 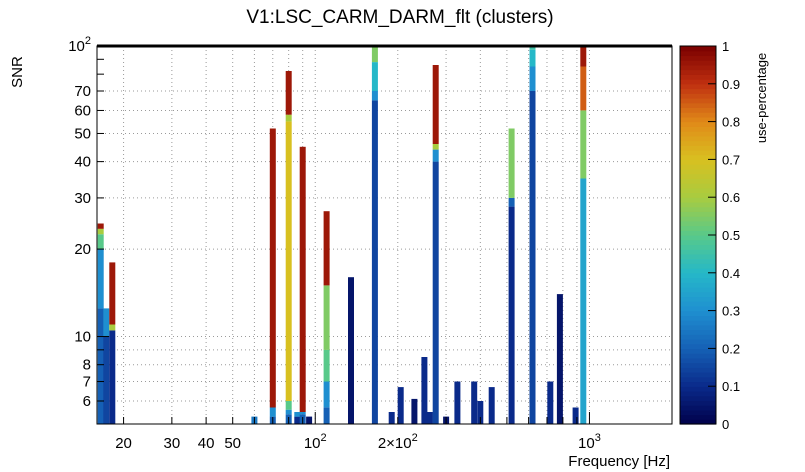 I want to click on x-tick-label: 40, so click(x=206, y=443).